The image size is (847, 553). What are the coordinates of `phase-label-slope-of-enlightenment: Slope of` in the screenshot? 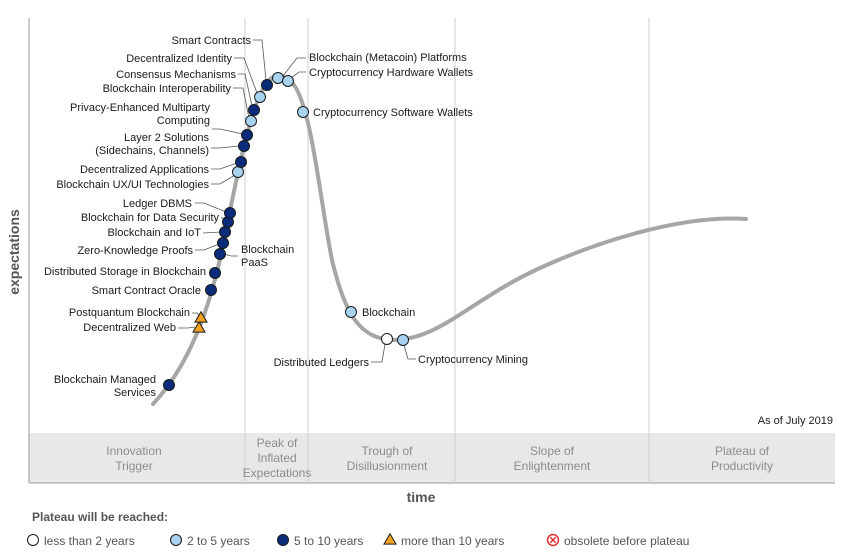 It's located at (552, 451).